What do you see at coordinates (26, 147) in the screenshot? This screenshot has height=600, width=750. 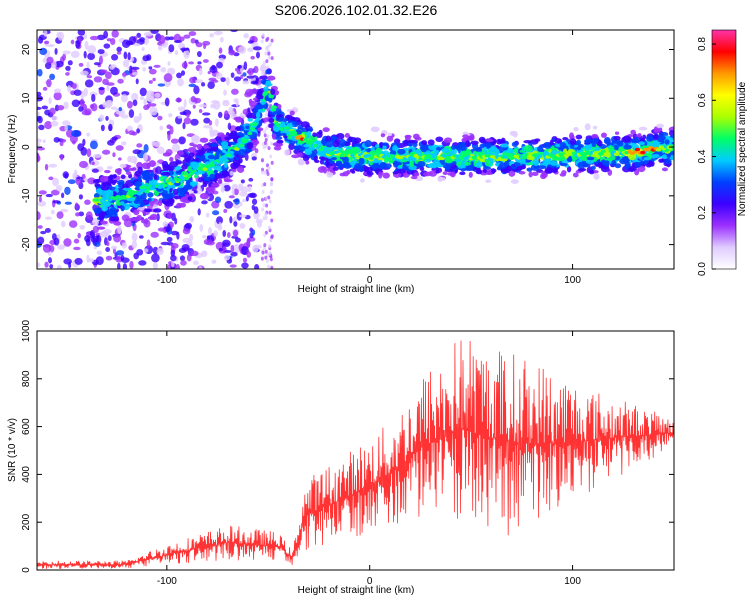 I see `y-tick-label: 0` at bounding box center [26, 147].